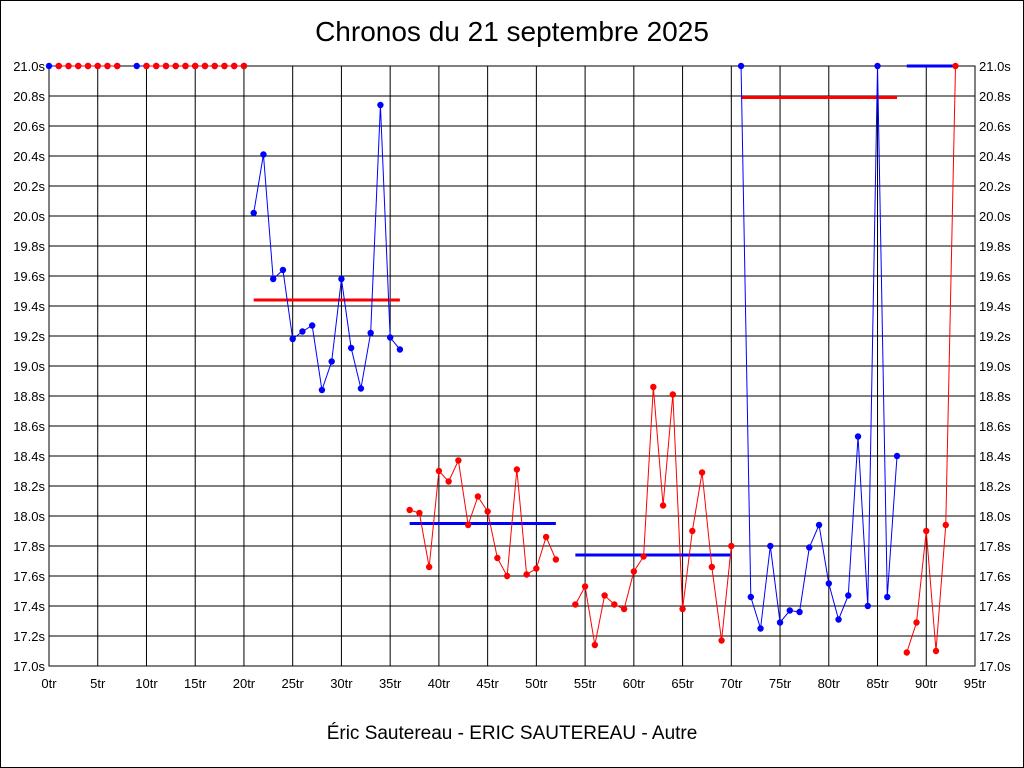 The height and width of the screenshot is (768, 1024). I want to click on y-tick-label-left: 17.8s, so click(29, 546).